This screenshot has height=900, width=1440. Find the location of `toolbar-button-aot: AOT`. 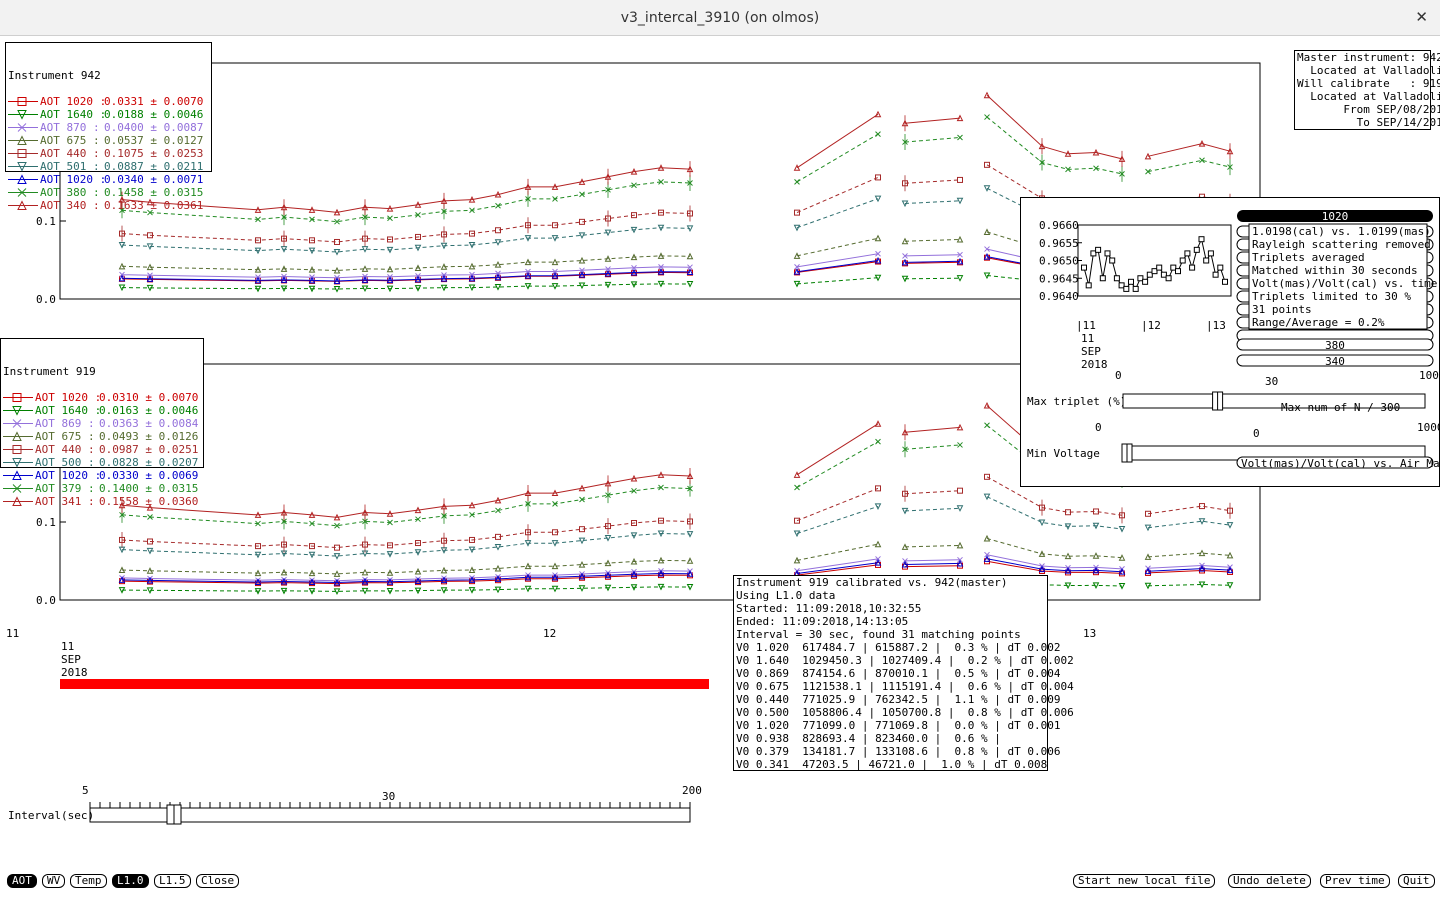

toolbar-button-aot: AOT is located at coordinates (22, 881).